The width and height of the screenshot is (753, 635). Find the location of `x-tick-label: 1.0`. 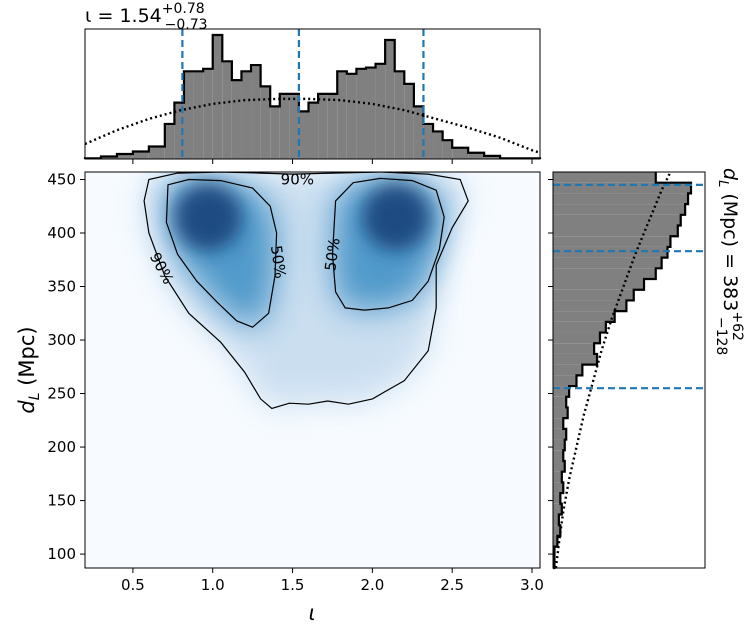

x-tick-label: 1.0 is located at coordinates (213, 585).